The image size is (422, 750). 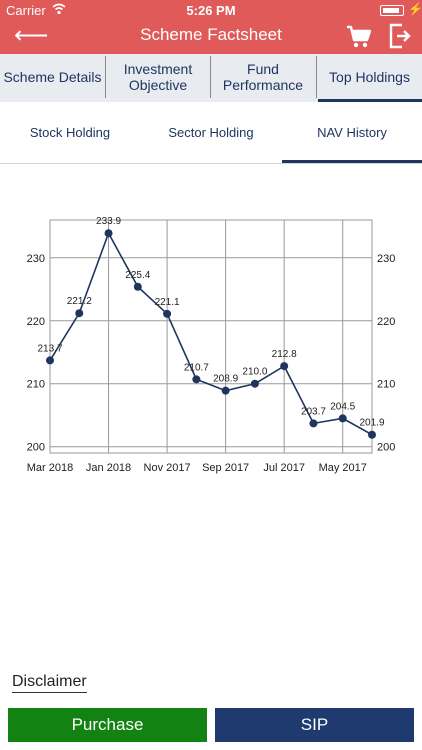 What do you see at coordinates (36, 448) in the screenshot?
I see `y-tick-label-left: 200` at bounding box center [36, 448].